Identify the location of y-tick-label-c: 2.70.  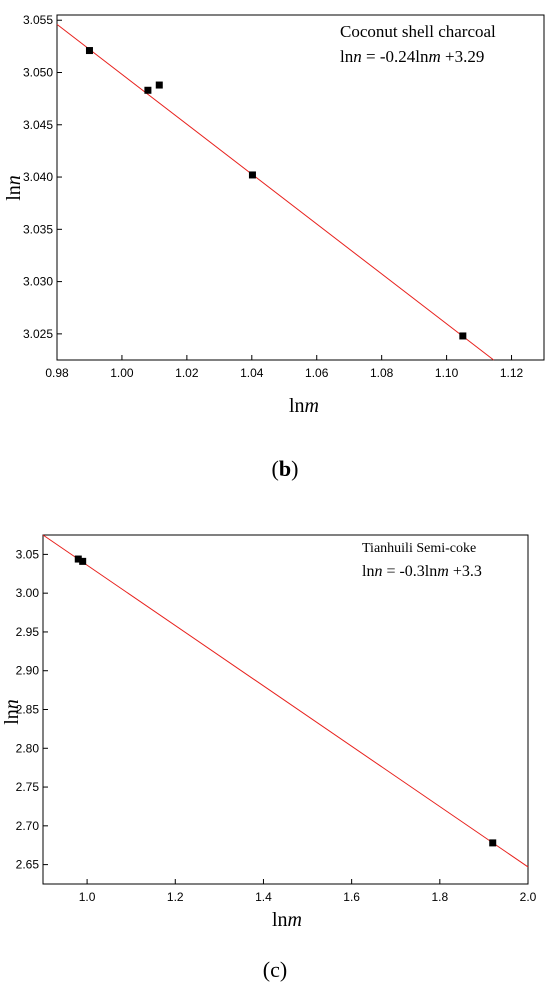
(28, 826).